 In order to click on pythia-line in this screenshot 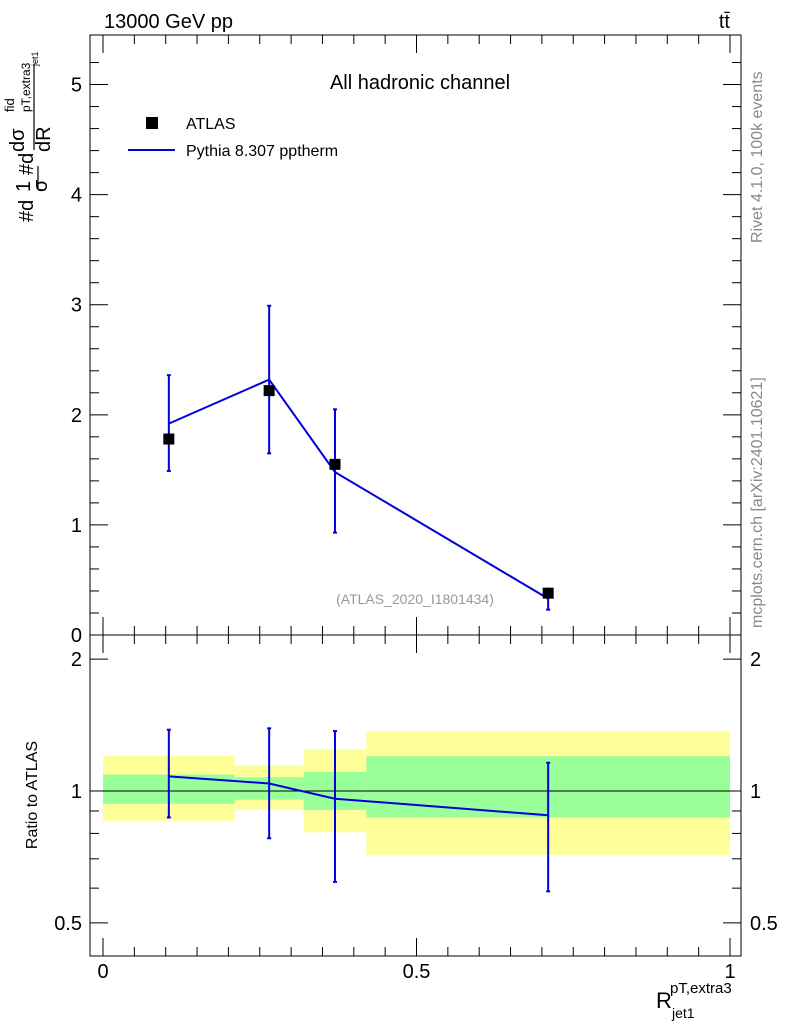, I will do `click(358, 489)`.